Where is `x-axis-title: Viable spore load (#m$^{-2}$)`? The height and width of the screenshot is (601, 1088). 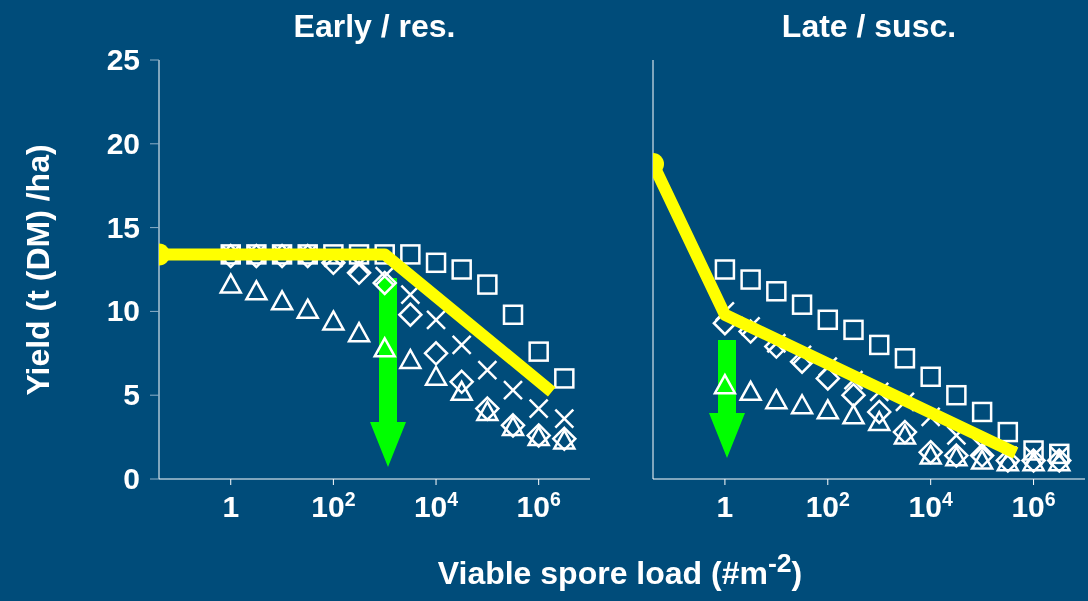 x-axis-title: Viable spore load (#m$^{-2}$) is located at coordinates (620, 569).